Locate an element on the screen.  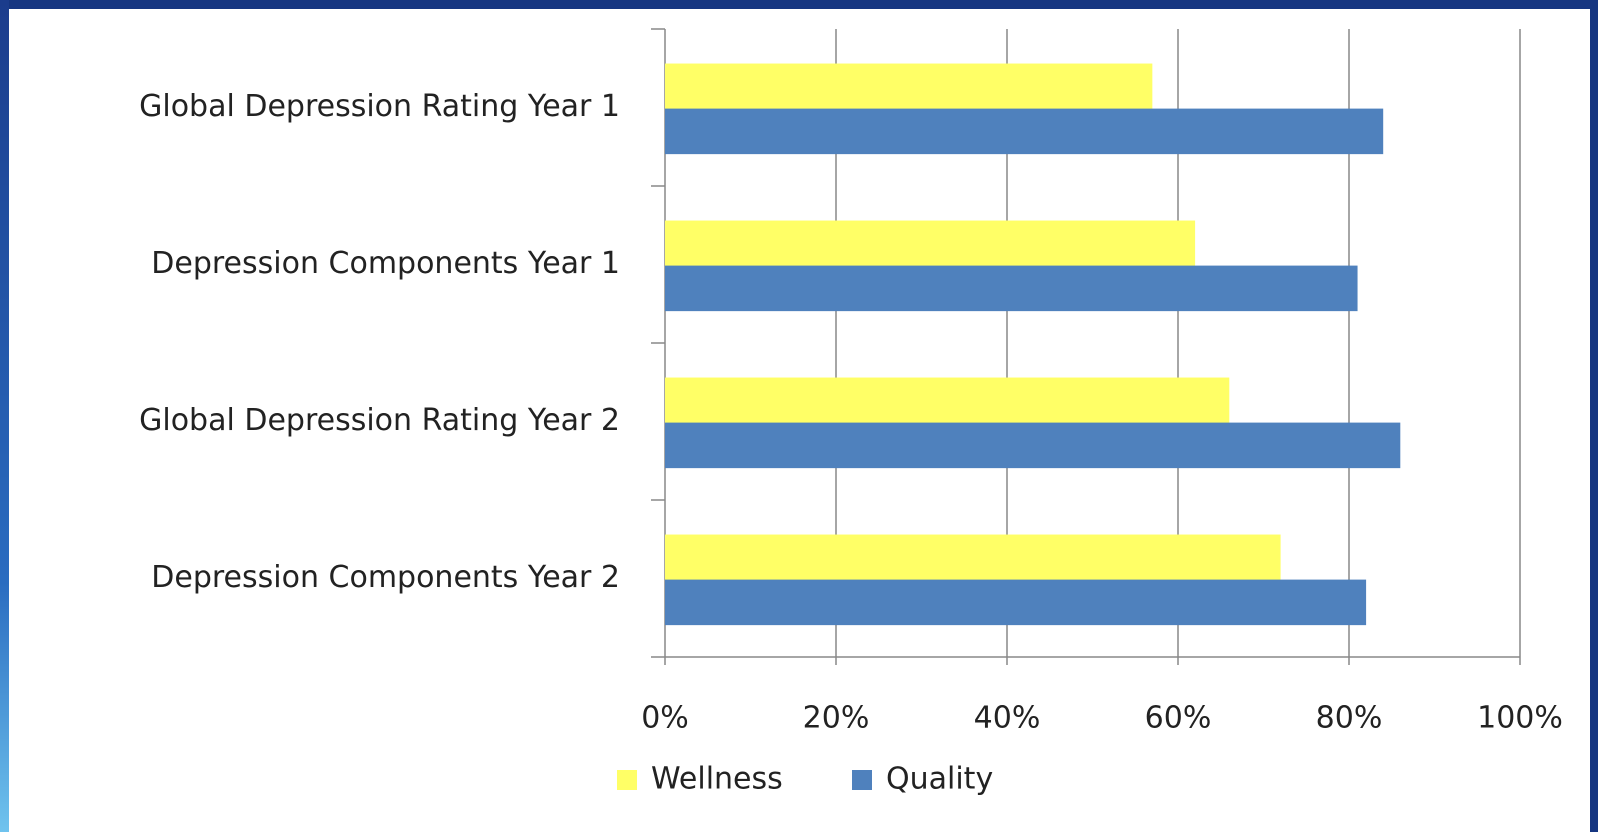
legend-label: Wellness is located at coordinates (717, 779).